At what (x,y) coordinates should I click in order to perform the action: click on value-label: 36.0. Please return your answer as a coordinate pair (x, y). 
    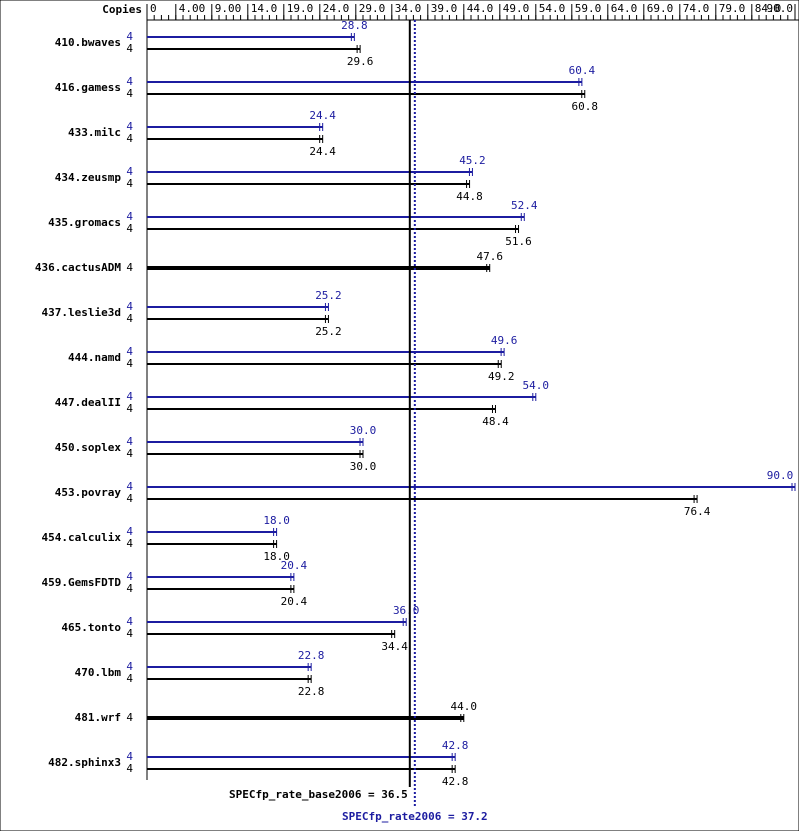
    Looking at the image, I should click on (406, 610).